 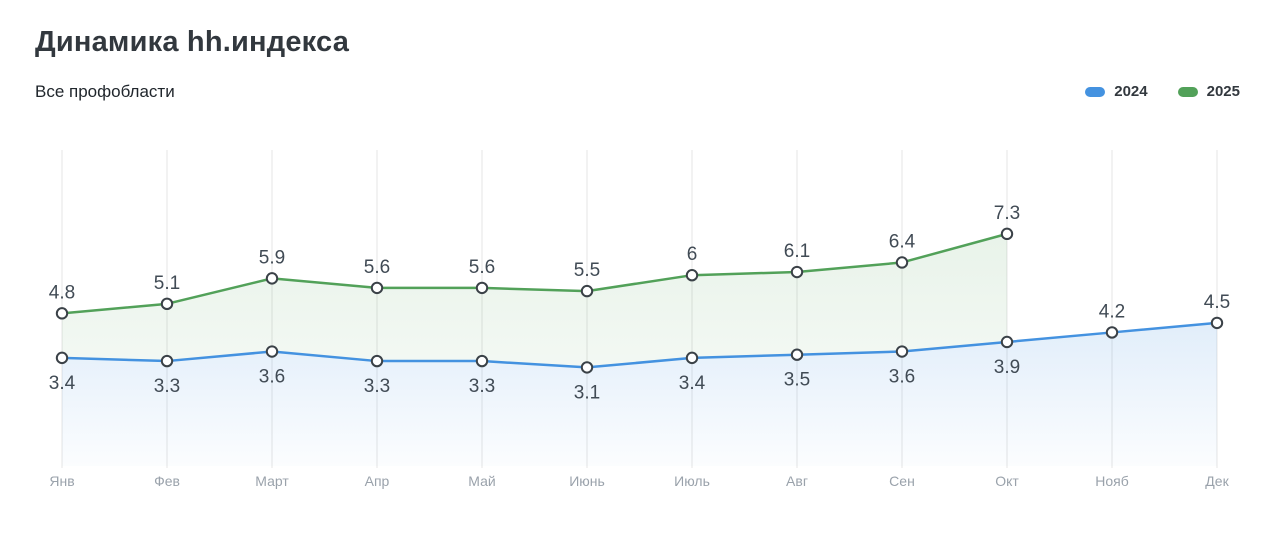 What do you see at coordinates (62, 313) in the screenshot?
I see `data-point-2025-Янв` at bounding box center [62, 313].